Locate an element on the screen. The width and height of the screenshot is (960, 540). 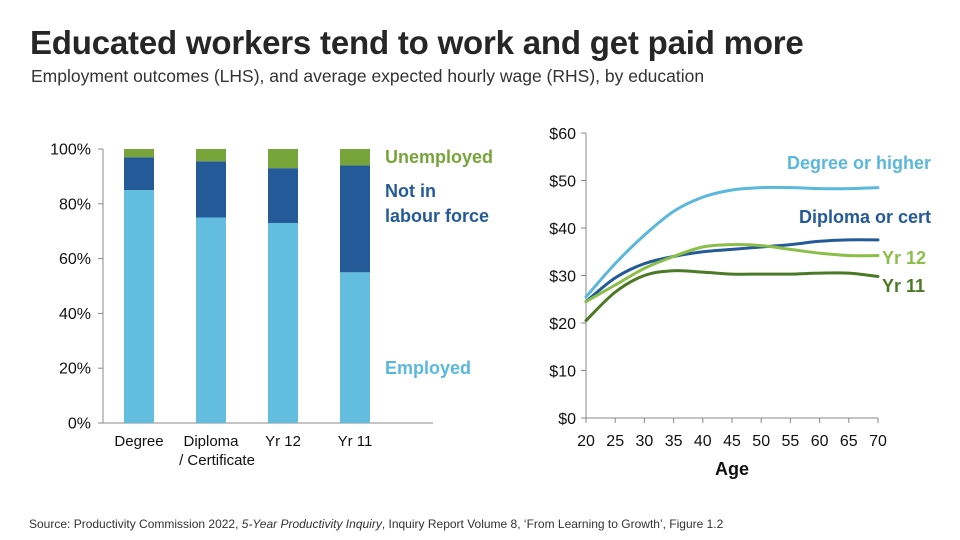
line-y-tick-label: $40 is located at coordinates (562, 229).